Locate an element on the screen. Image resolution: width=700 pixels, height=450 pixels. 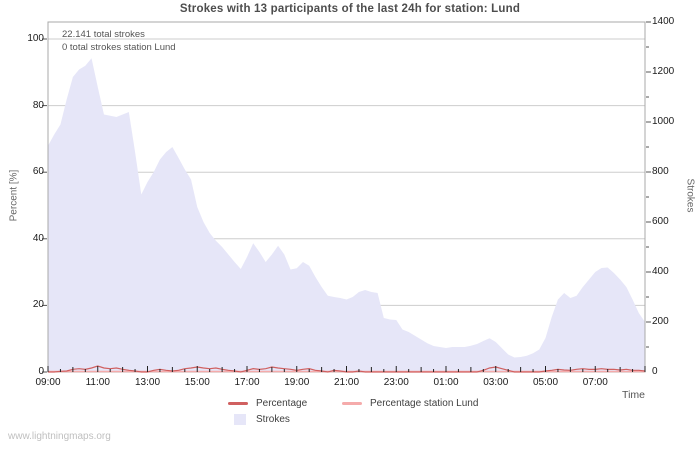
legend-label-strokes: Strokes is located at coordinates (273, 419).